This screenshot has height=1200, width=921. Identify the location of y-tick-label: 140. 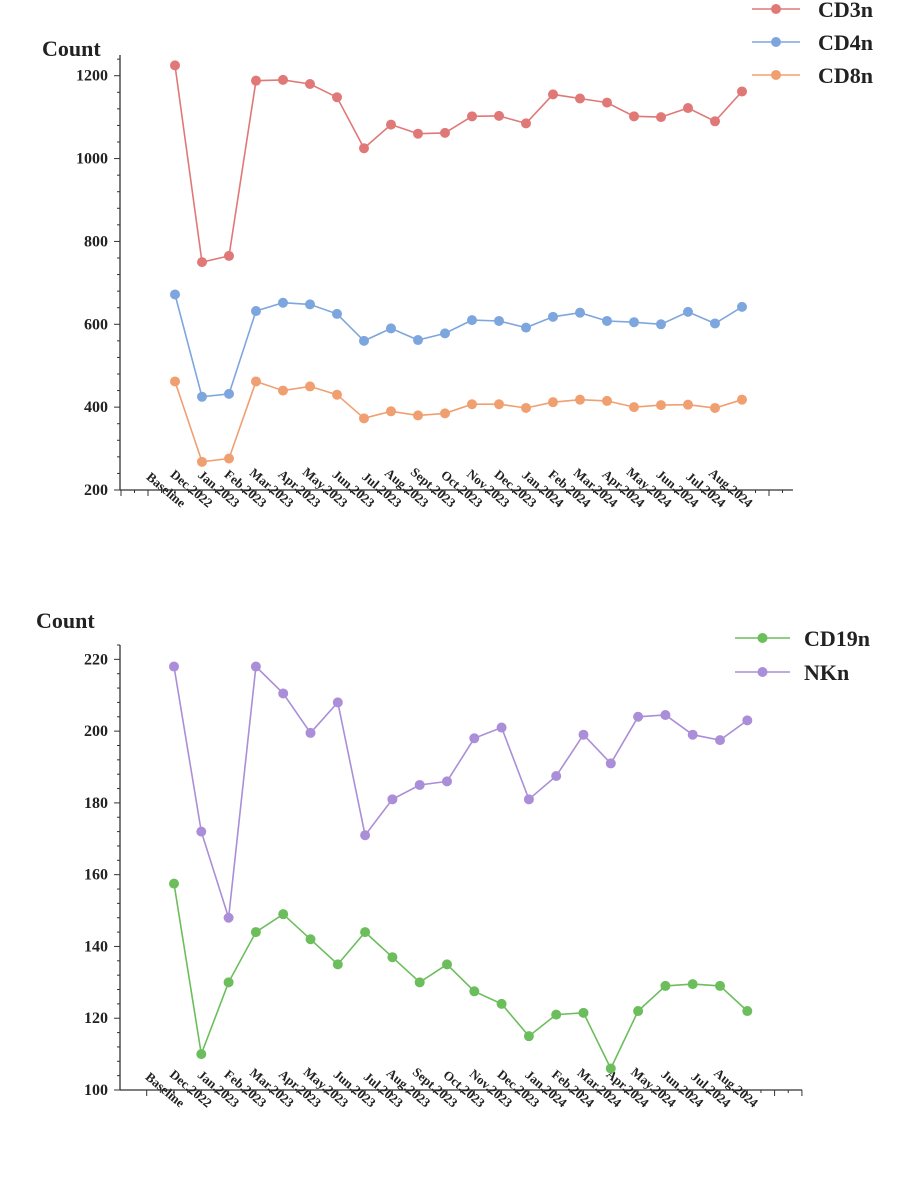
(96, 946).